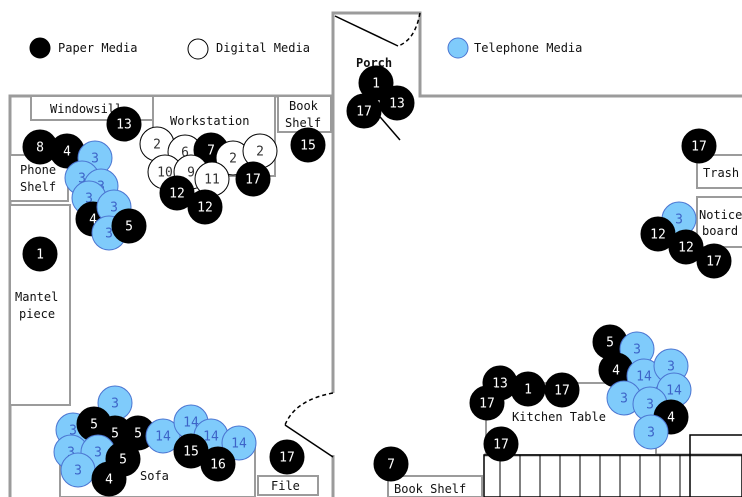 The image size is (742, 497). What do you see at coordinates (288, 485) in the screenshot?
I see `file-box` at bounding box center [288, 485].